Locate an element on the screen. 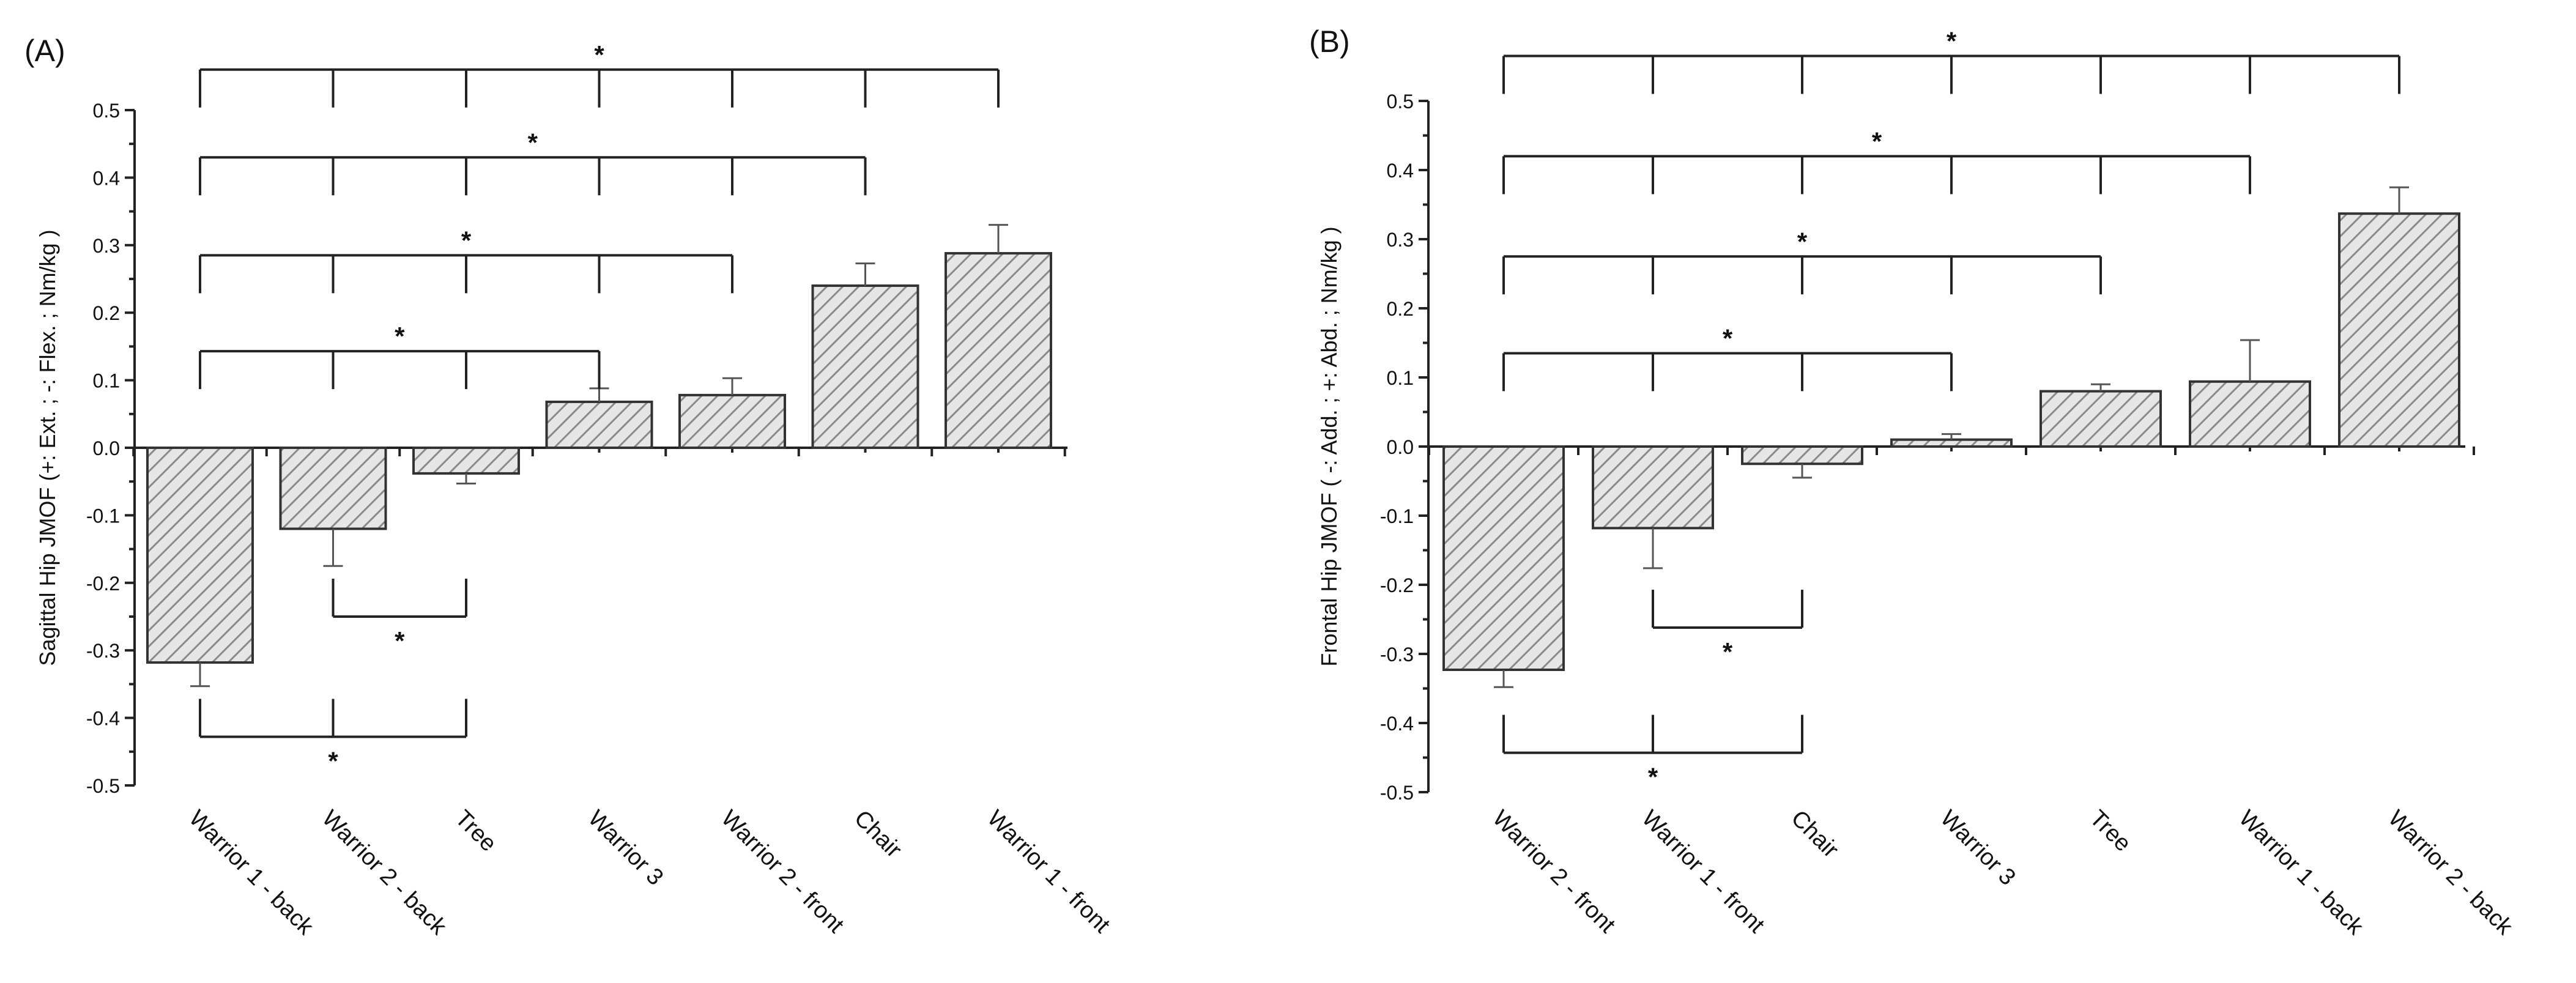  panel-b-category-label: Warrior 2 - back is located at coordinates (2450, 873).